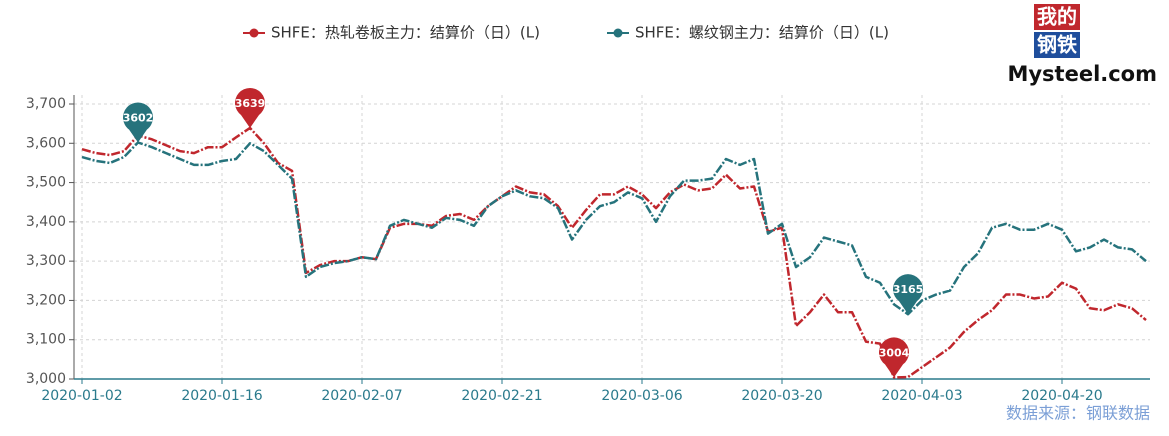  I want to click on logo-box-red, so click(1057, 17).